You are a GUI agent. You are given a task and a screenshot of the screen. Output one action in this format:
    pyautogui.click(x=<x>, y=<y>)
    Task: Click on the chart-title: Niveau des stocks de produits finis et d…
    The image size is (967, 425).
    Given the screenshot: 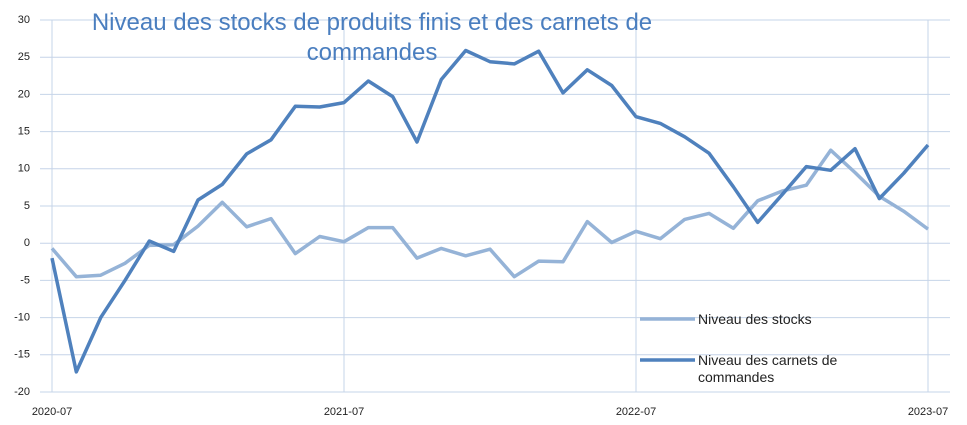 What is the action you would take?
    pyautogui.click(x=372, y=37)
    